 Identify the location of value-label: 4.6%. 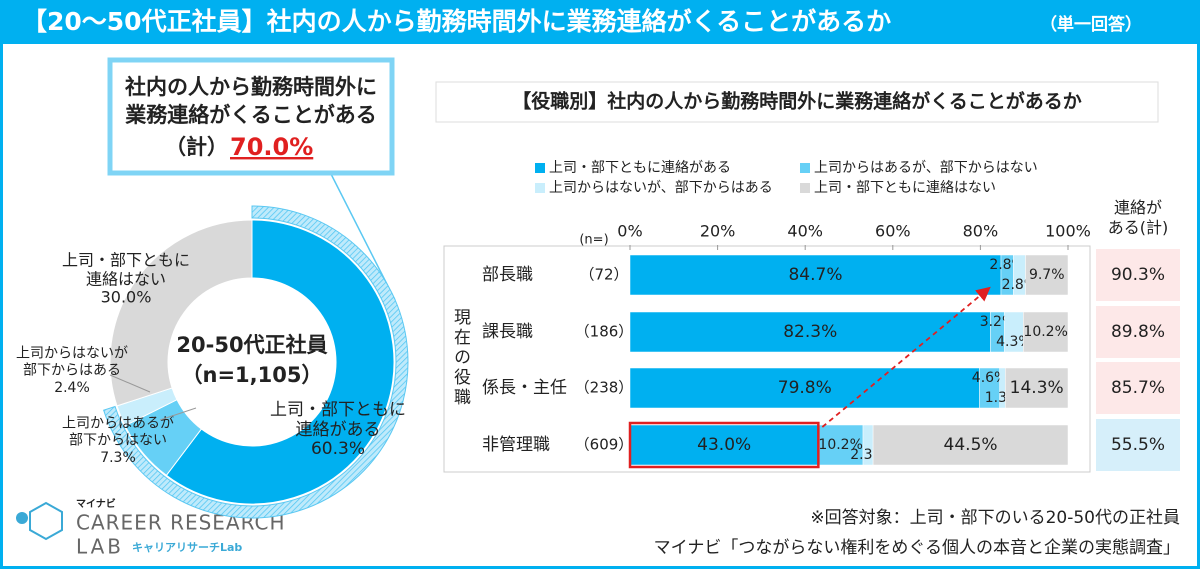
(990, 378).